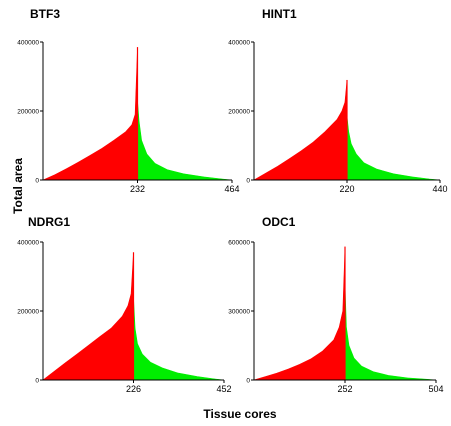  Describe the element at coordinates (223, 389) in the screenshot. I see `x-tick-label: 452` at that location.